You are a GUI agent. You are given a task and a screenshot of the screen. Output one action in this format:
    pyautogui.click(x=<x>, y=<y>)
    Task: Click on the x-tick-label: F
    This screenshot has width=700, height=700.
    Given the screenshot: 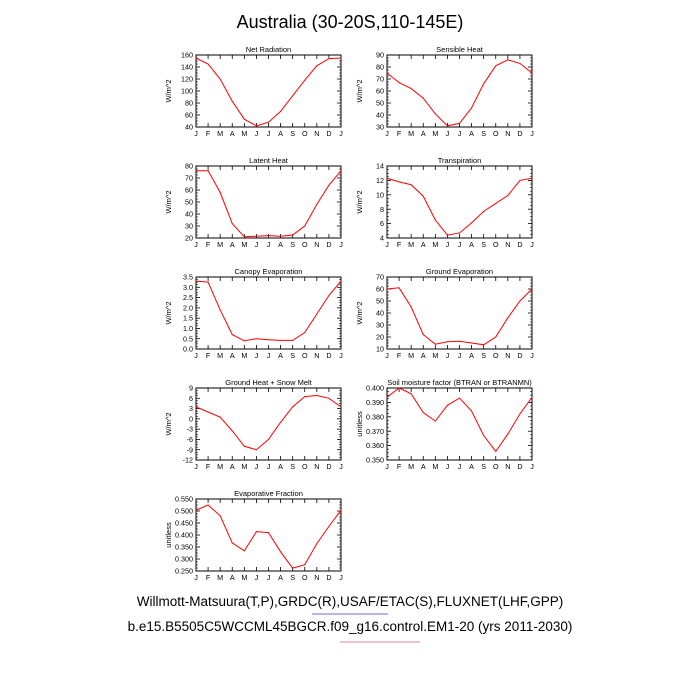 What is the action you would take?
    pyautogui.click(x=208, y=244)
    